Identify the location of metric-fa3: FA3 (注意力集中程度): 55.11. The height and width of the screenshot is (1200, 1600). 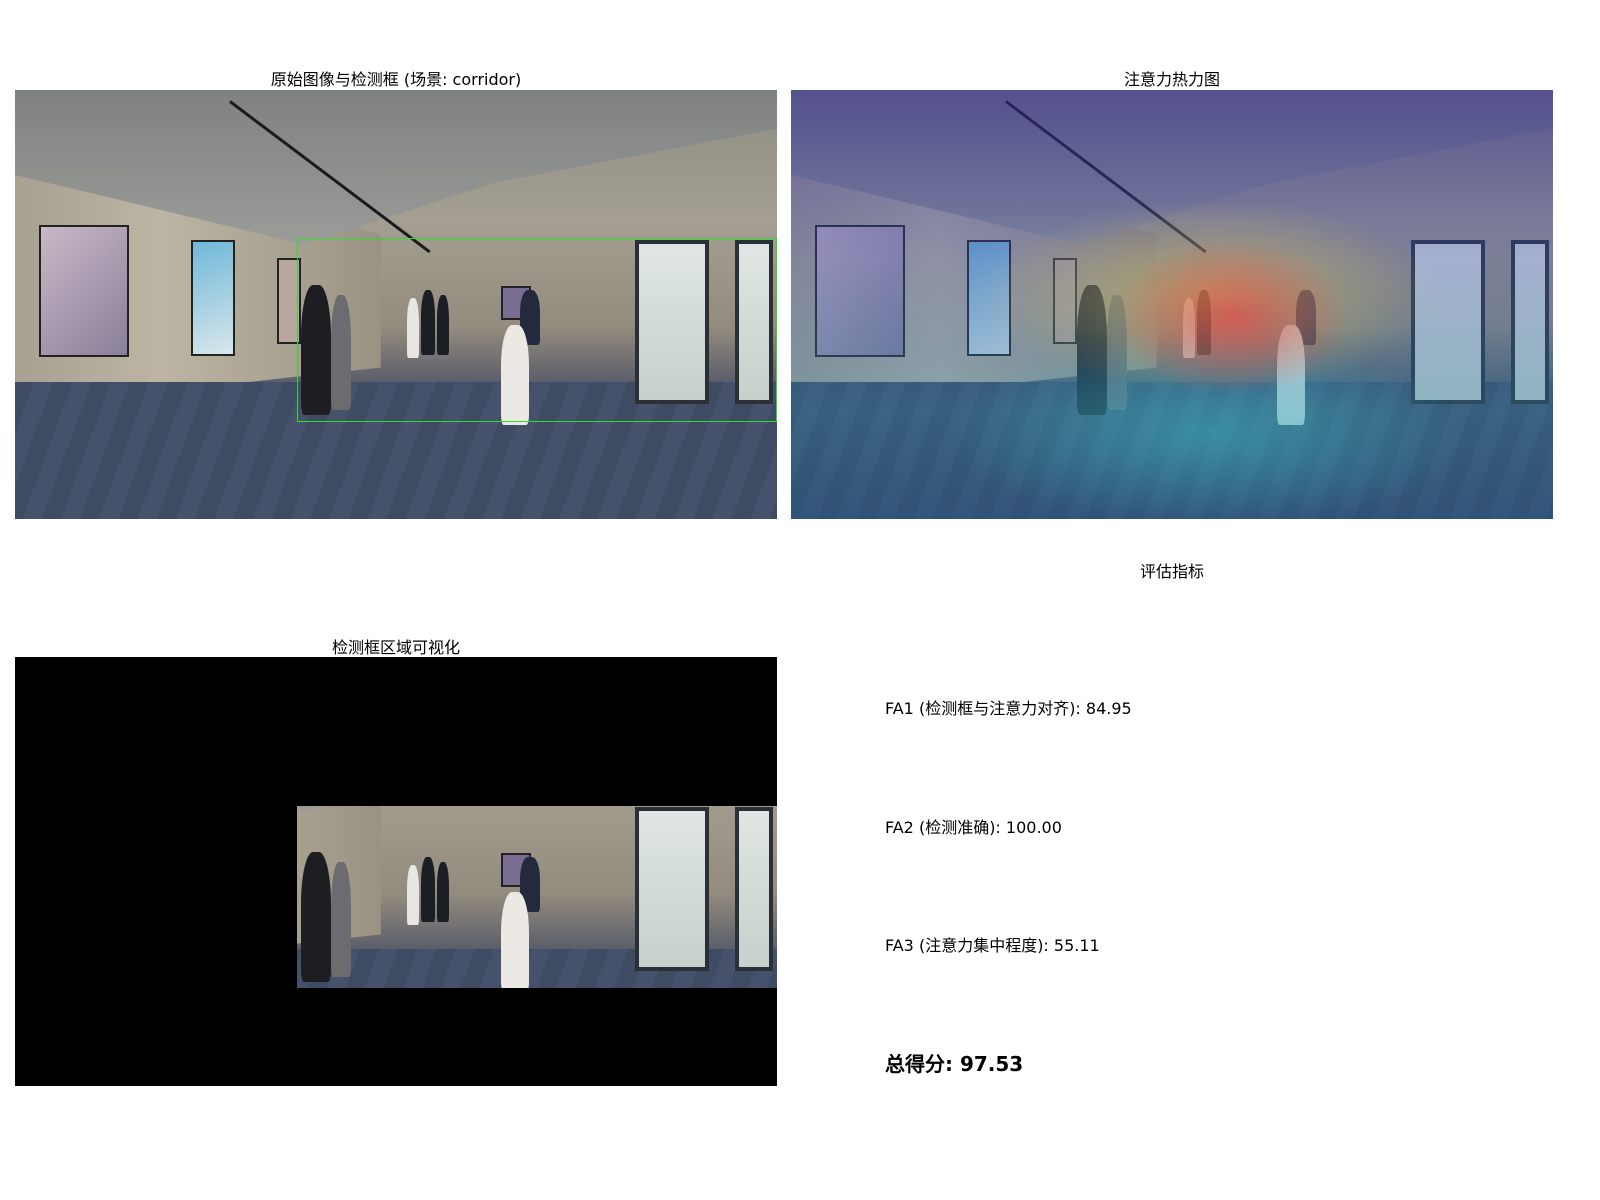
(992, 945).